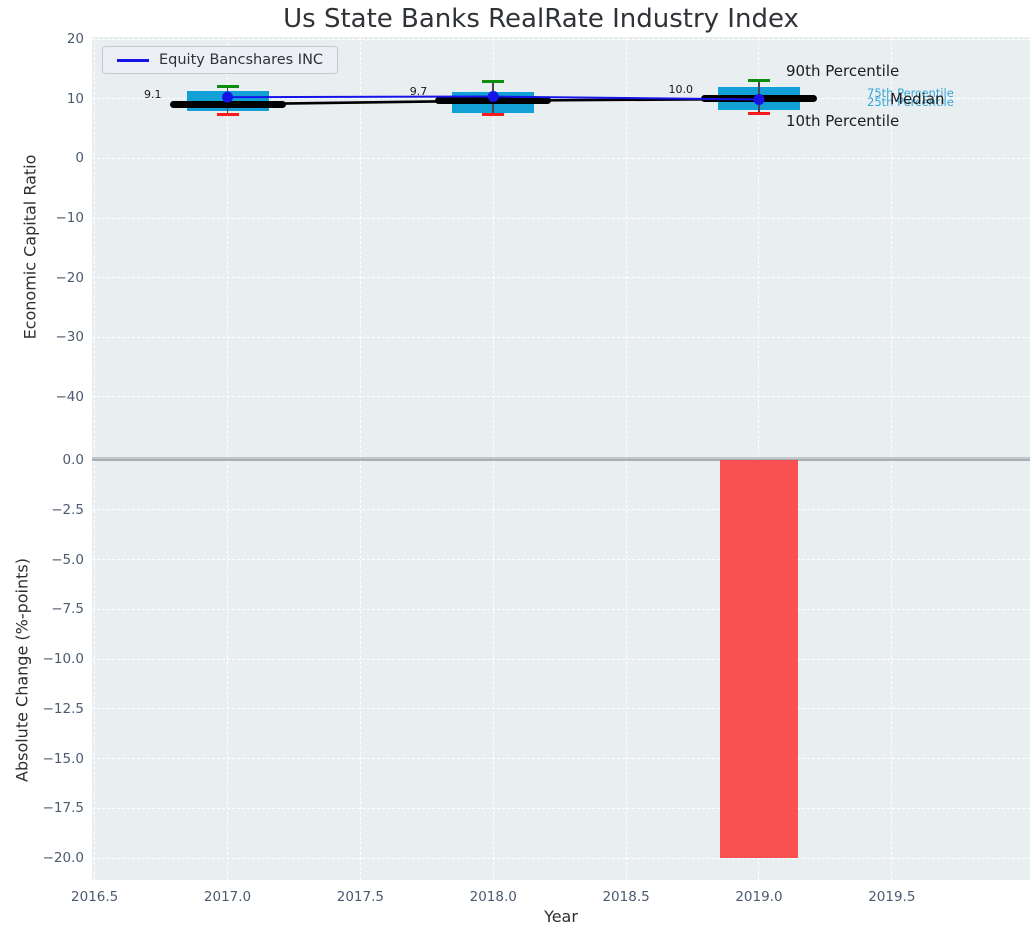 This screenshot has width=1034, height=942. What do you see at coordinates (70, 396) in the screenshot?
I see `top-y-tick-label: −40` at bounding box center [70, 396].